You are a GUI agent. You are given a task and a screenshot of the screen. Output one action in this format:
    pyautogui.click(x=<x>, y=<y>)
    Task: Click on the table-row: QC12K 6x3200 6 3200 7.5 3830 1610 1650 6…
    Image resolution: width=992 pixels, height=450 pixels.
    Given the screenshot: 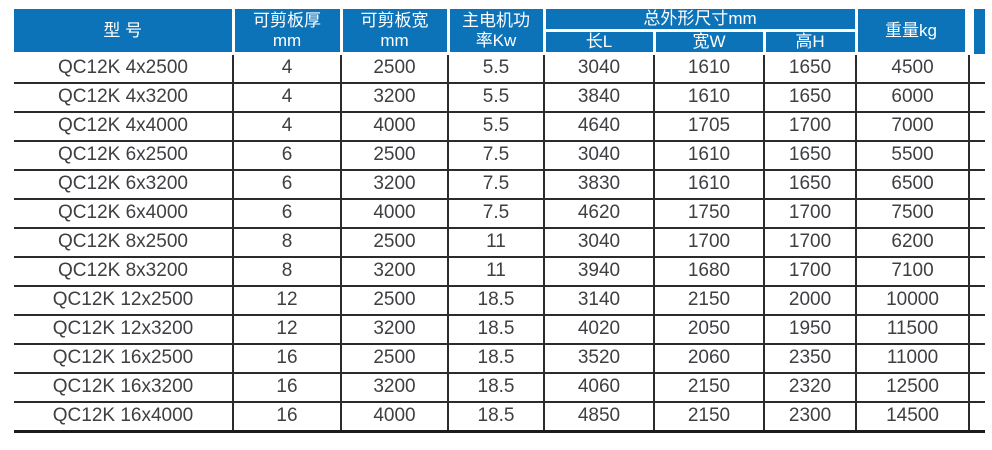 What is the action you would take?
    pyautogui.click(x=500, y=185)
    